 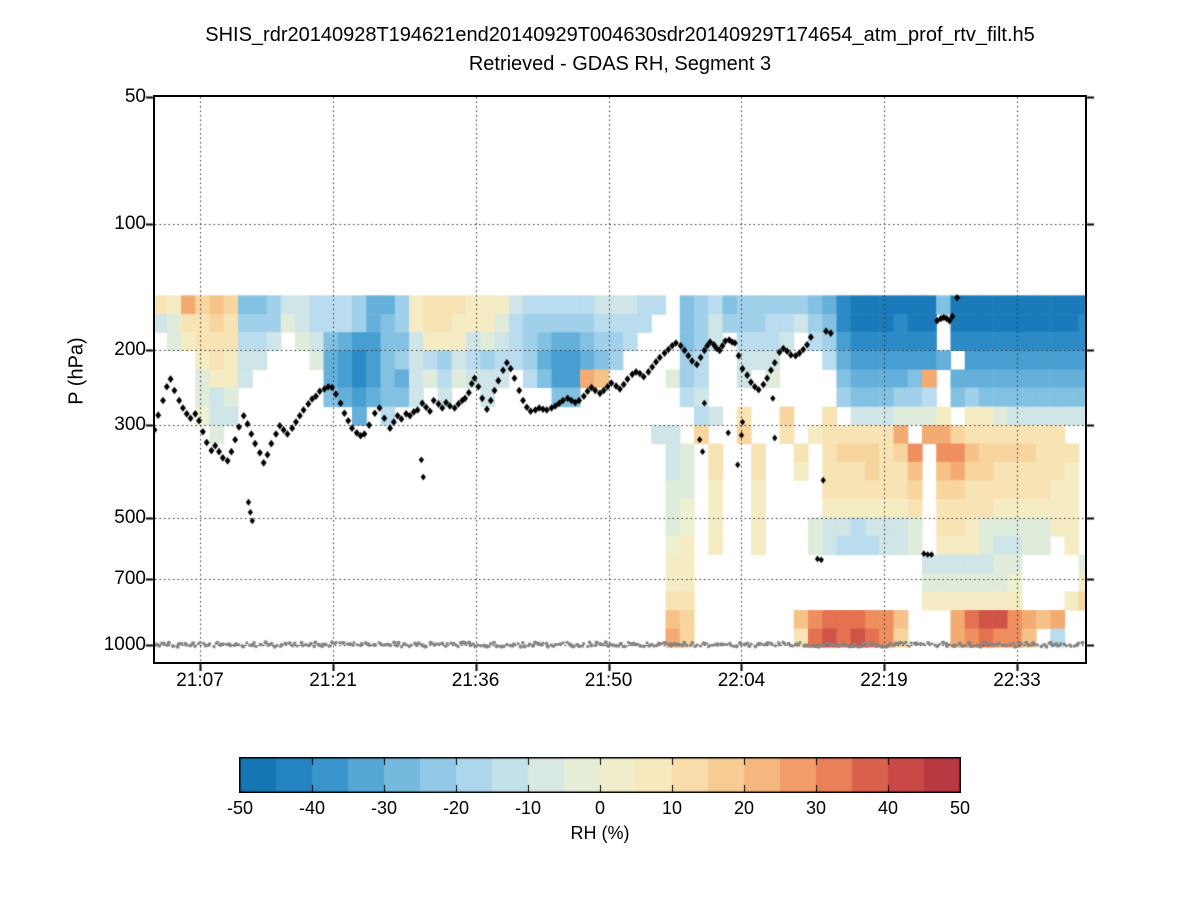 I want to click on colorbar-tick-label: 20, so click(x=744, y=808).